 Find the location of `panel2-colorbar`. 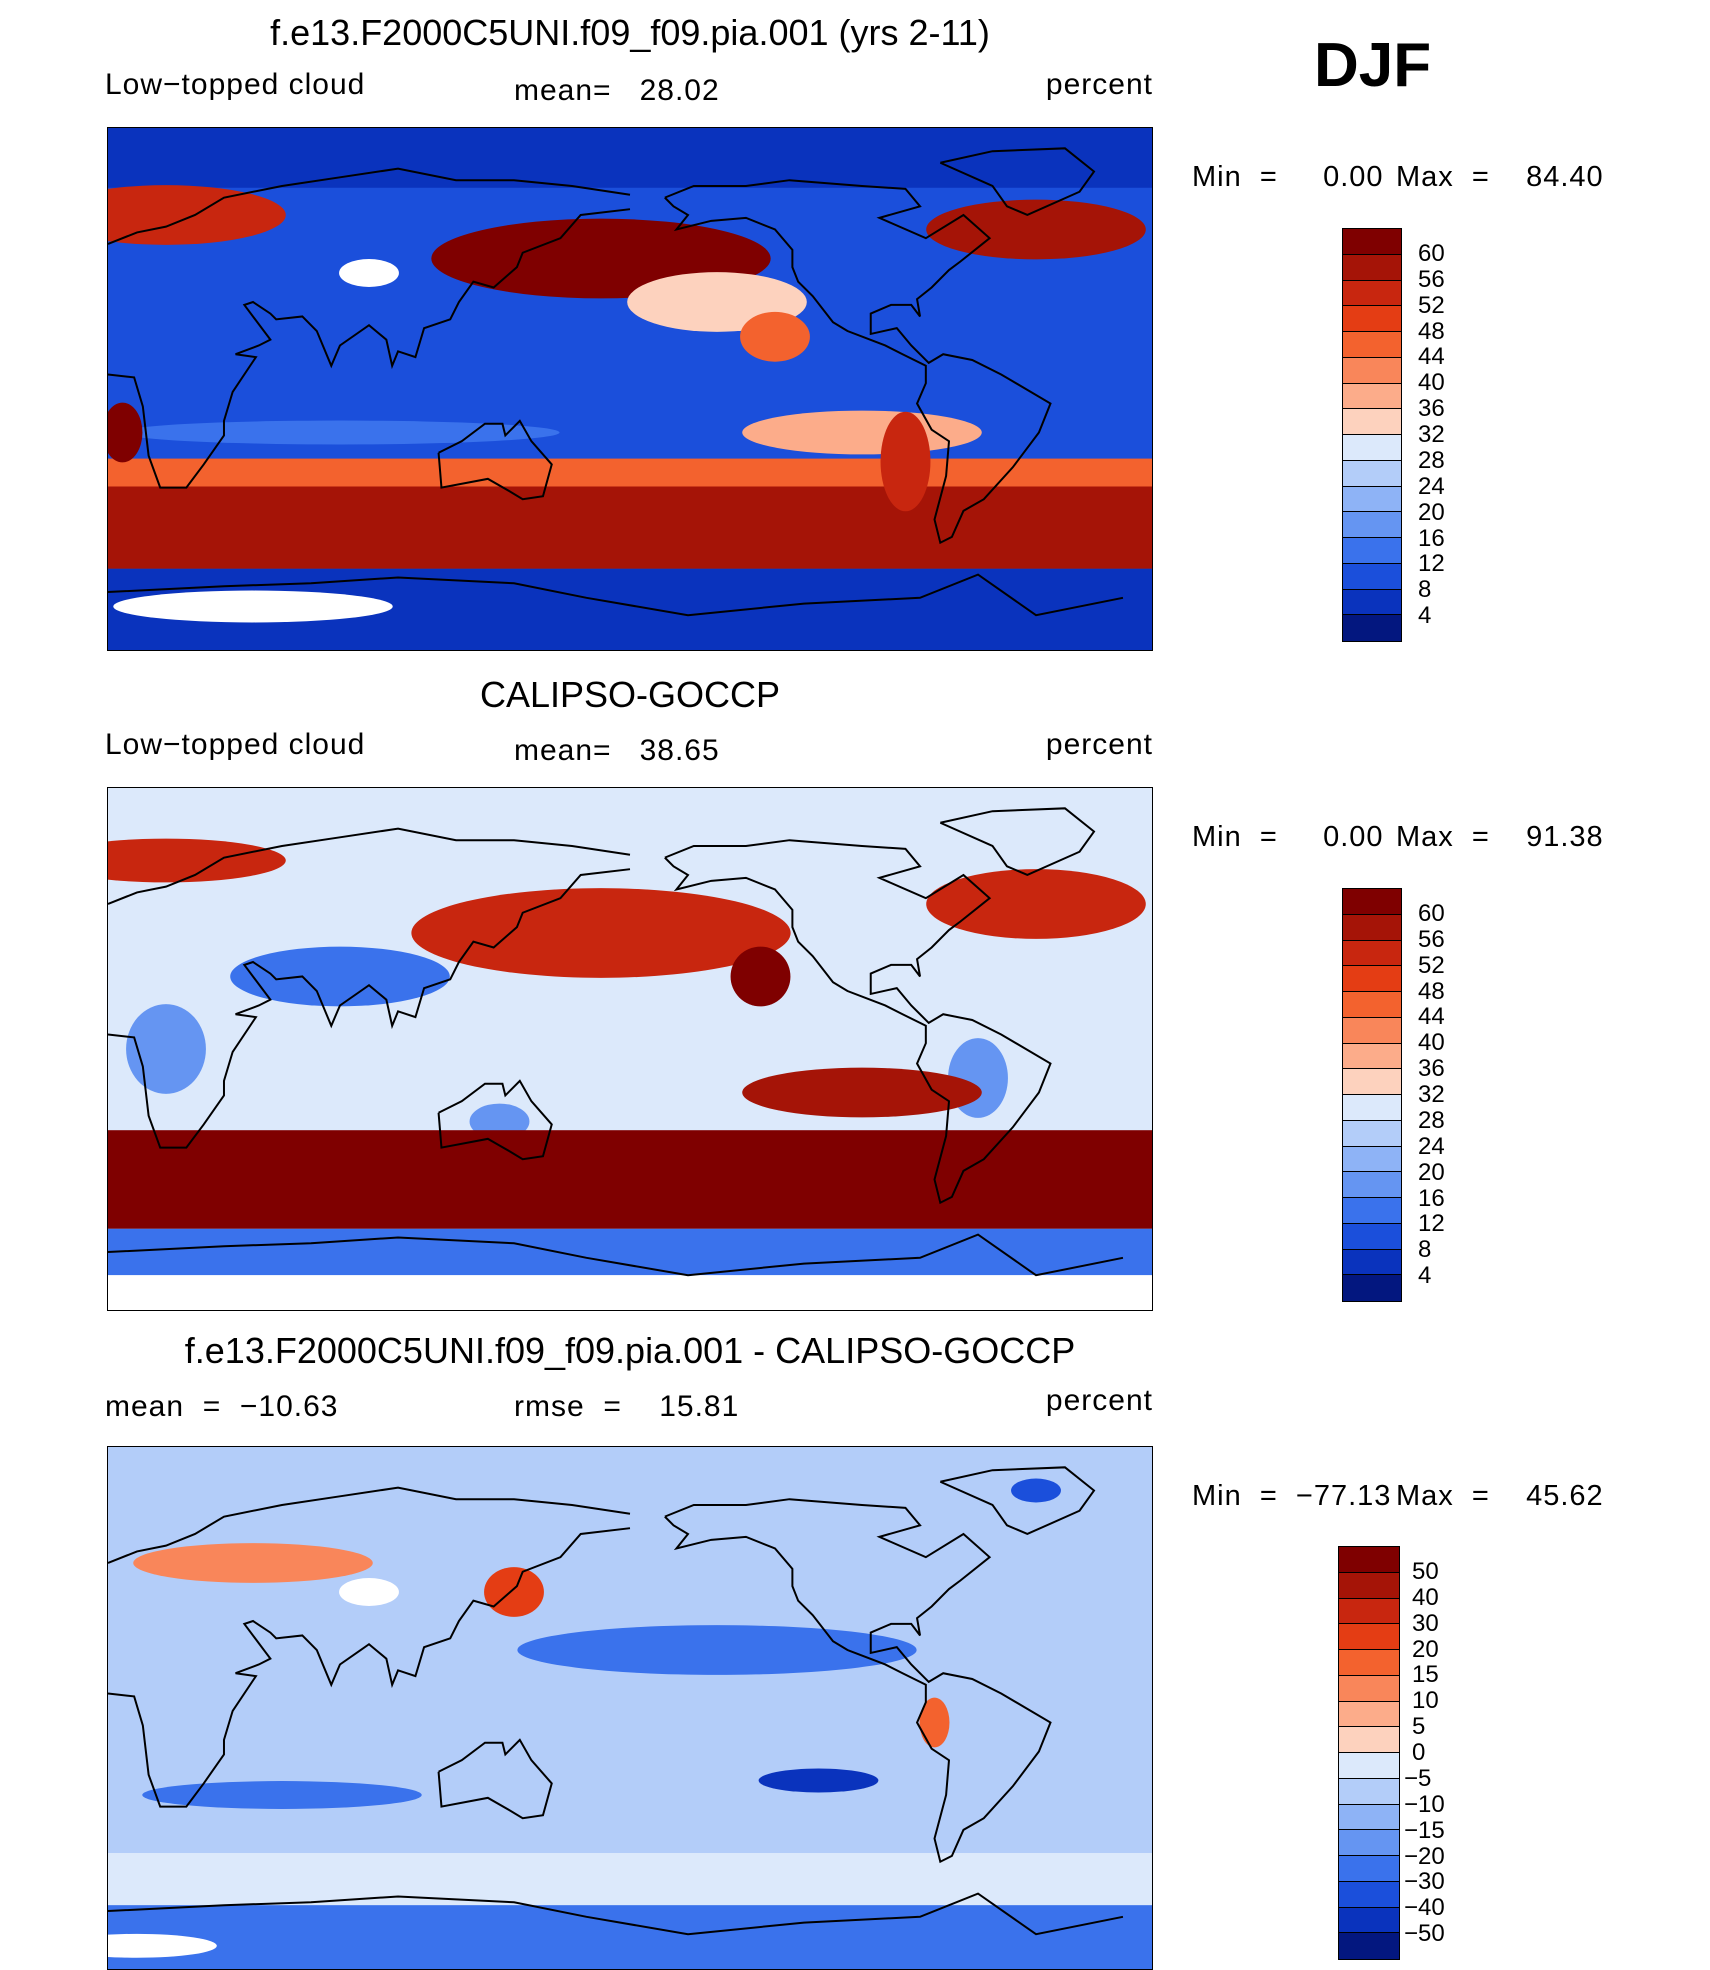

panel2-colorbar is located at coordinates (1372, 1095).